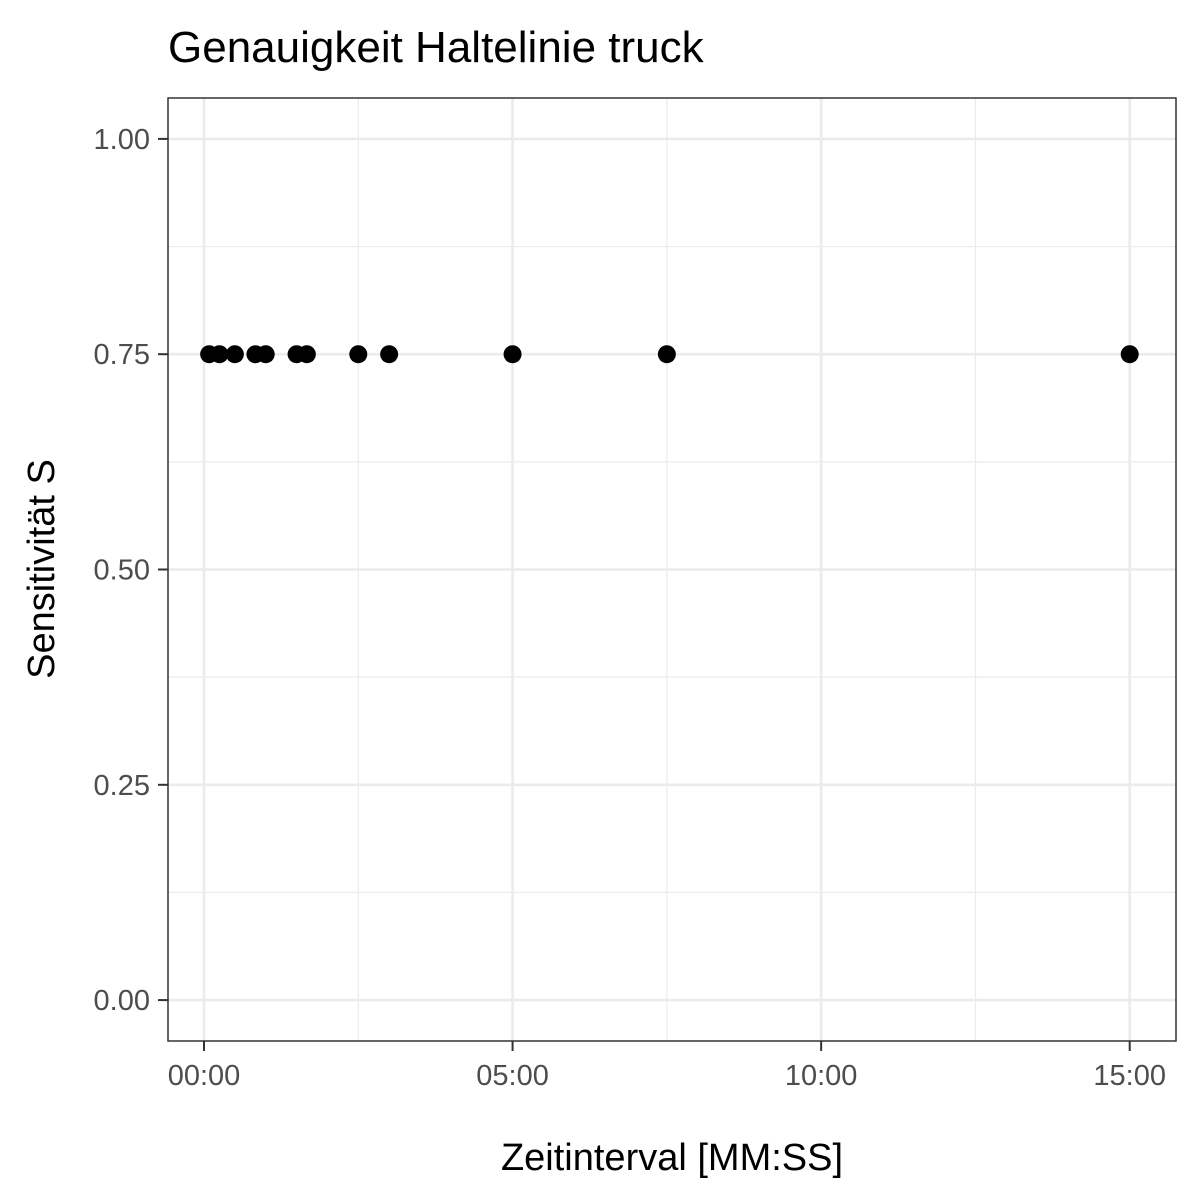 This screenshot has width=1200, height=1200. I want to click on y-tick-label: 0.25, so click(122, 786).